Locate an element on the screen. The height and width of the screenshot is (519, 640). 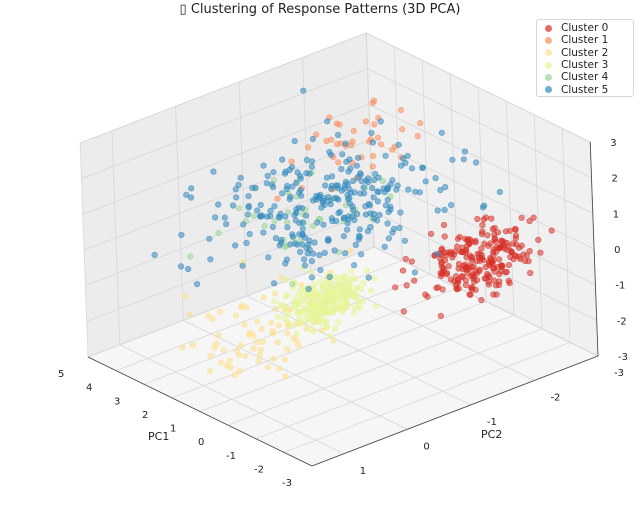
z-tick-label: -1 is located at coordinates (620, 286).